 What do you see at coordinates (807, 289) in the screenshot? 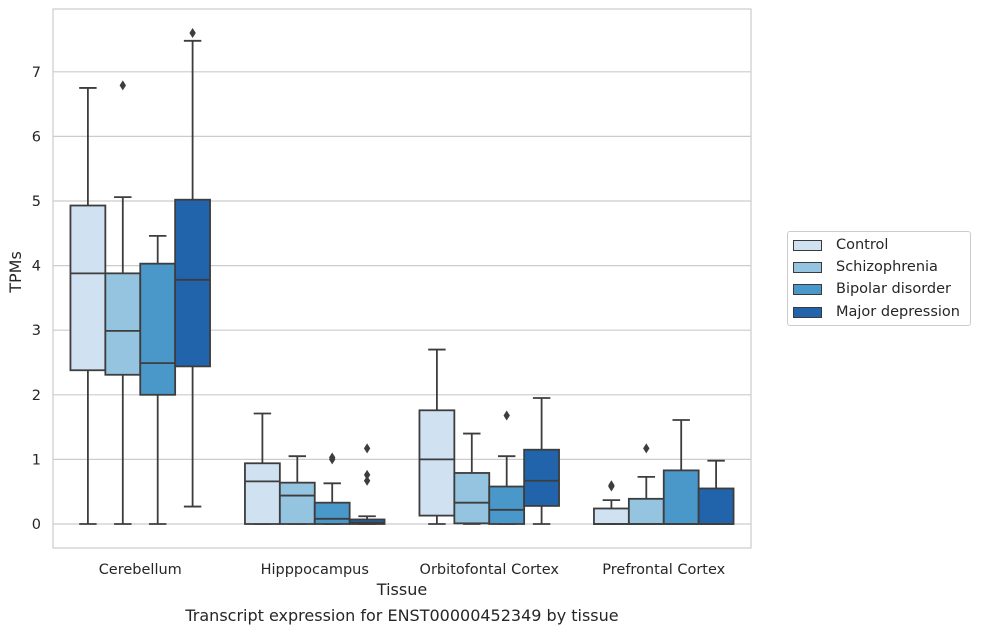
I see `legend-swatch-bipolar-disorder` at bounding box center [807, 289].